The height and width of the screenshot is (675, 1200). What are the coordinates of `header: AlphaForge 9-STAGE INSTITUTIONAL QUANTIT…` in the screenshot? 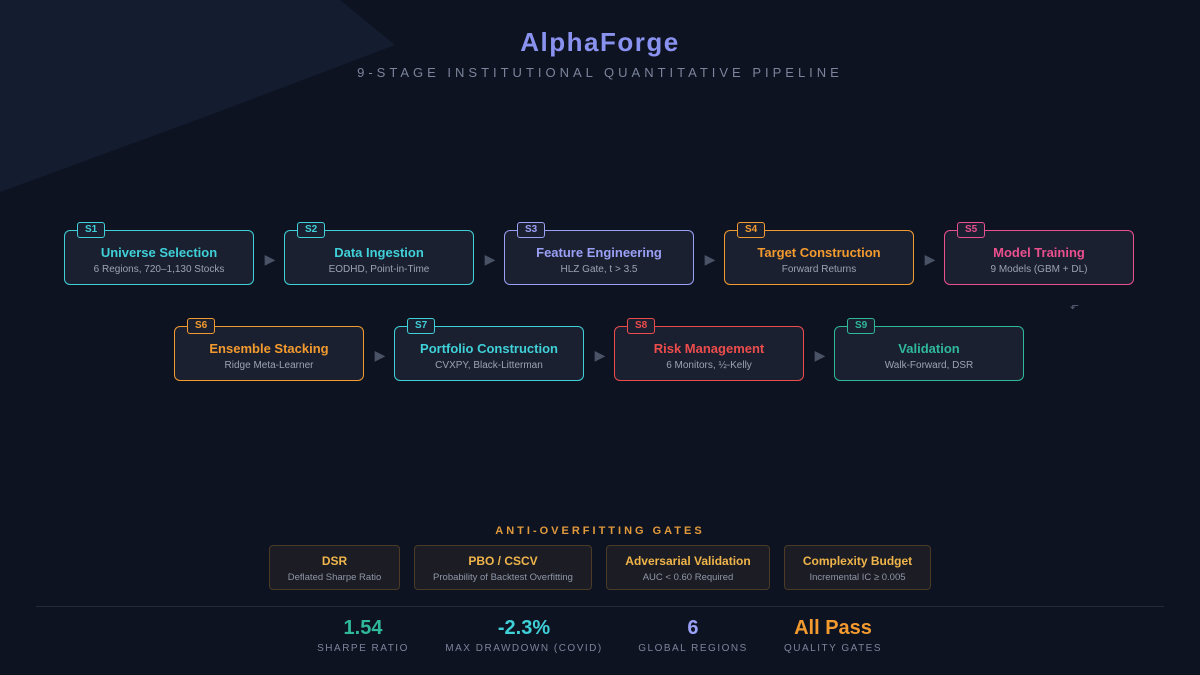 It's located at (600, 53).